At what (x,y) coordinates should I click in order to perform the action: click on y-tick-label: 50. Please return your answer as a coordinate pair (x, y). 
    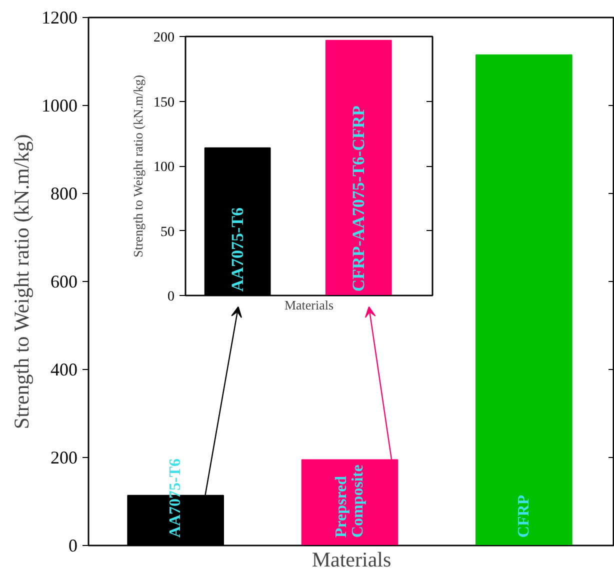
    Looking at the image, I should click on (167, 232).